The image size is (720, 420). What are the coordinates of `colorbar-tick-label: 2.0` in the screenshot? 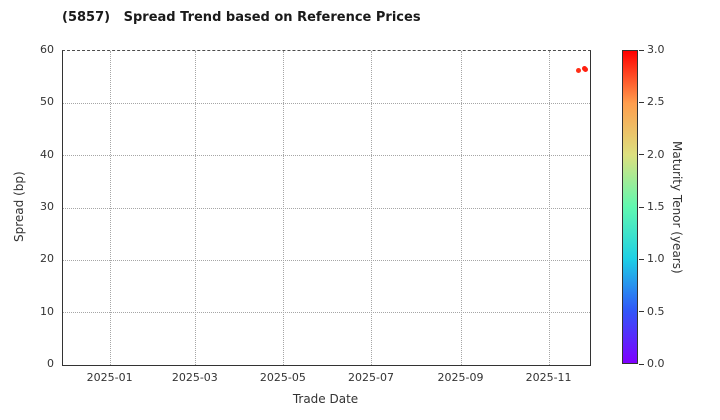 It's located at (656, 154).